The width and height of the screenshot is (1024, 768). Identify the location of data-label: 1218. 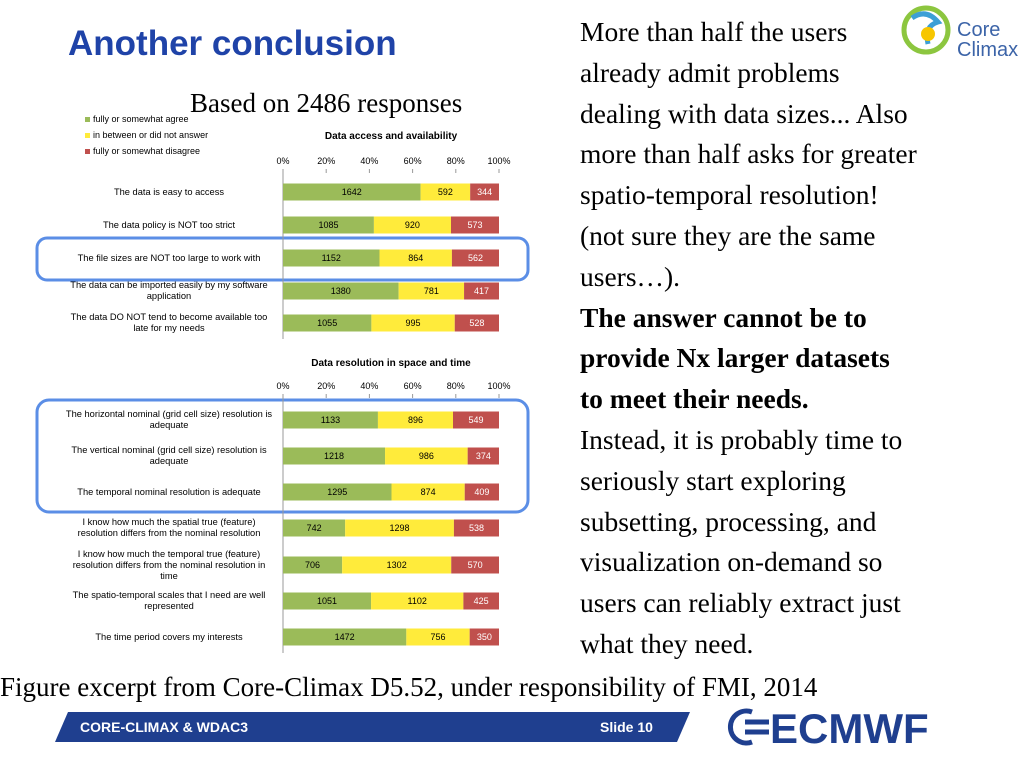
(334, 456).